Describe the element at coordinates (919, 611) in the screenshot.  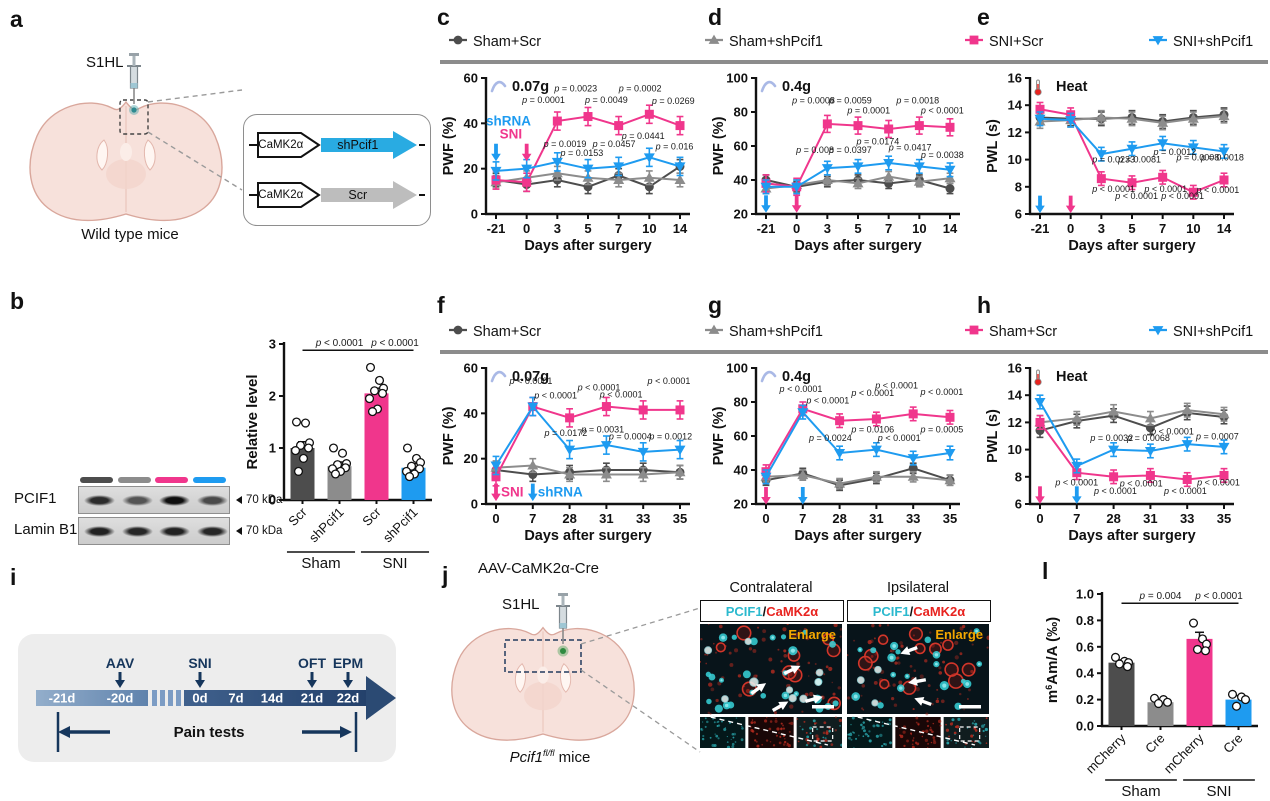
I see `stain-label-box: PCIF1/CaMK2α` at that location.